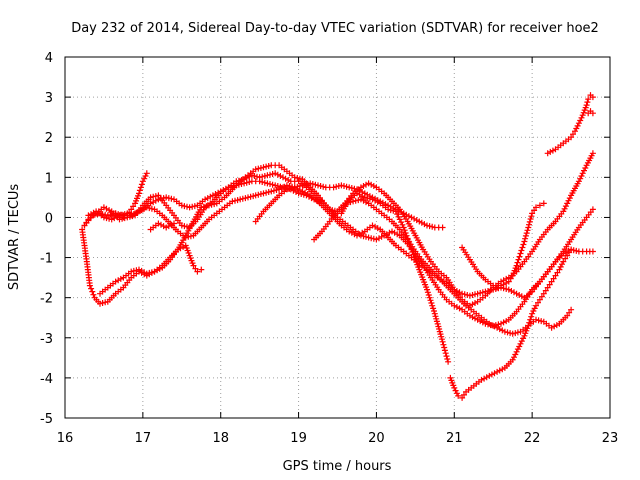 The height and width of the screenshot is (480, 640). What do you see at coordinates (610, 438) in the screenshot?
I see `x-tick-label: 23` at bounding box center [610, 438].